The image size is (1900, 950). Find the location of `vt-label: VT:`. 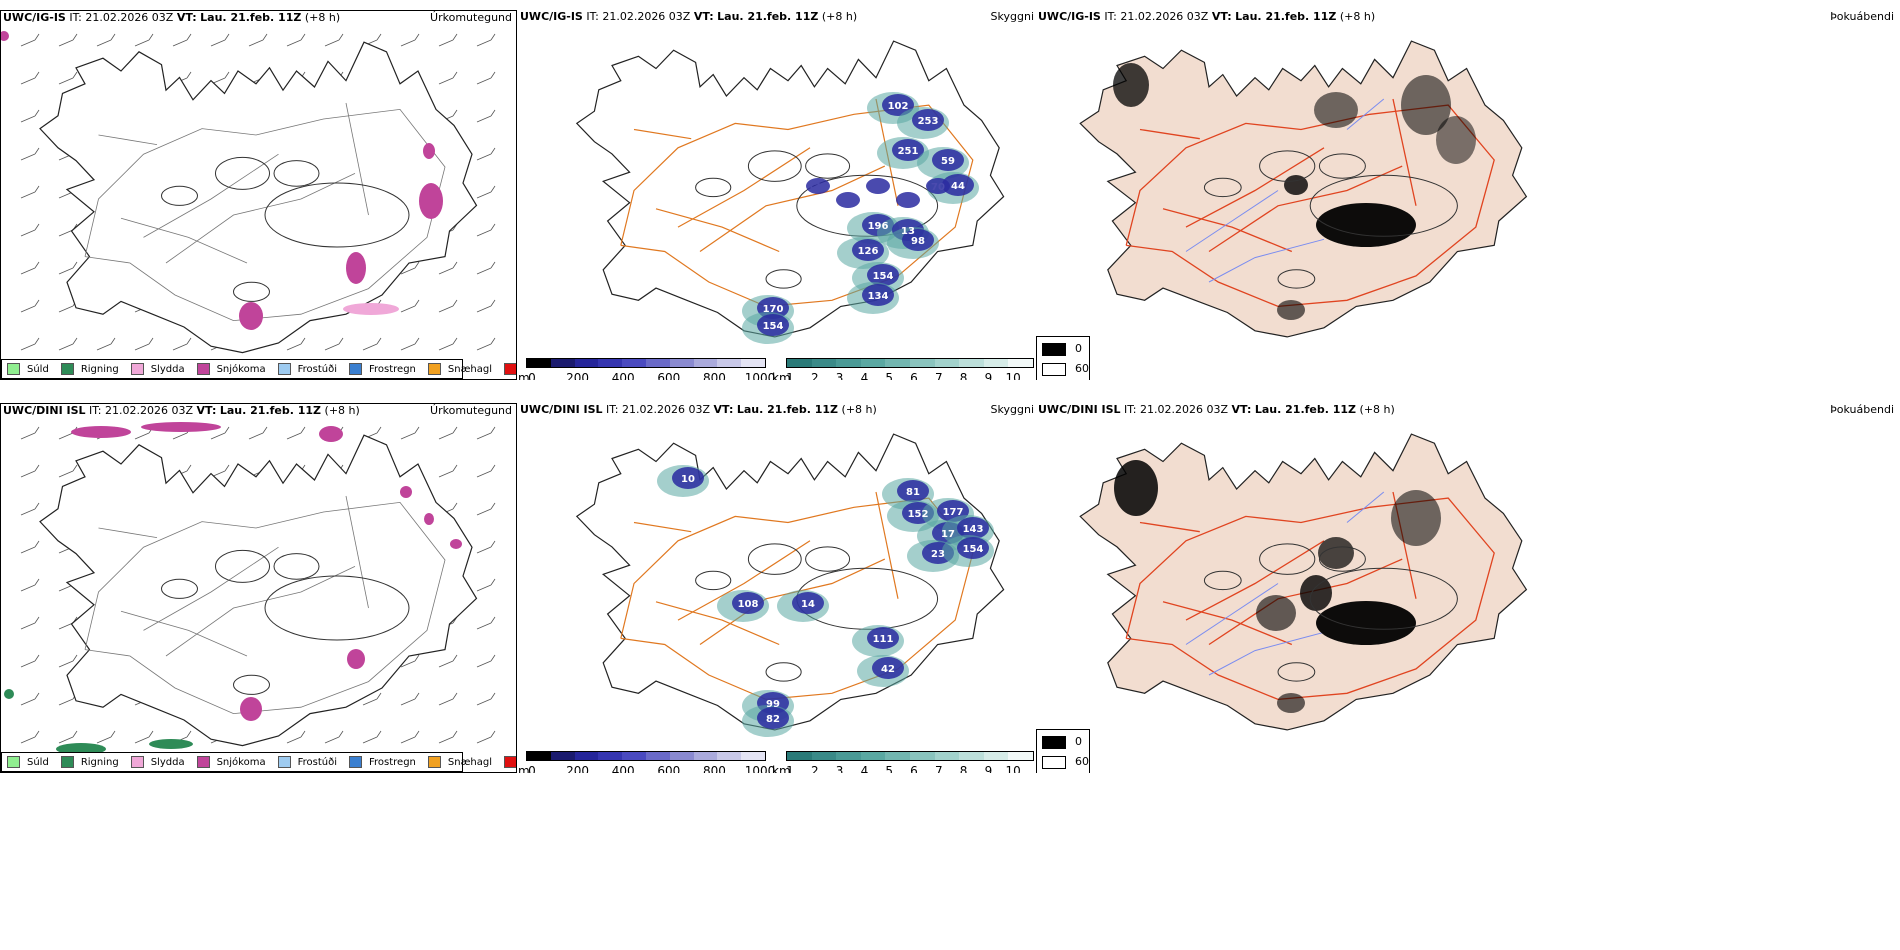

vt-label: VT: is located at coordinates (703, 16).